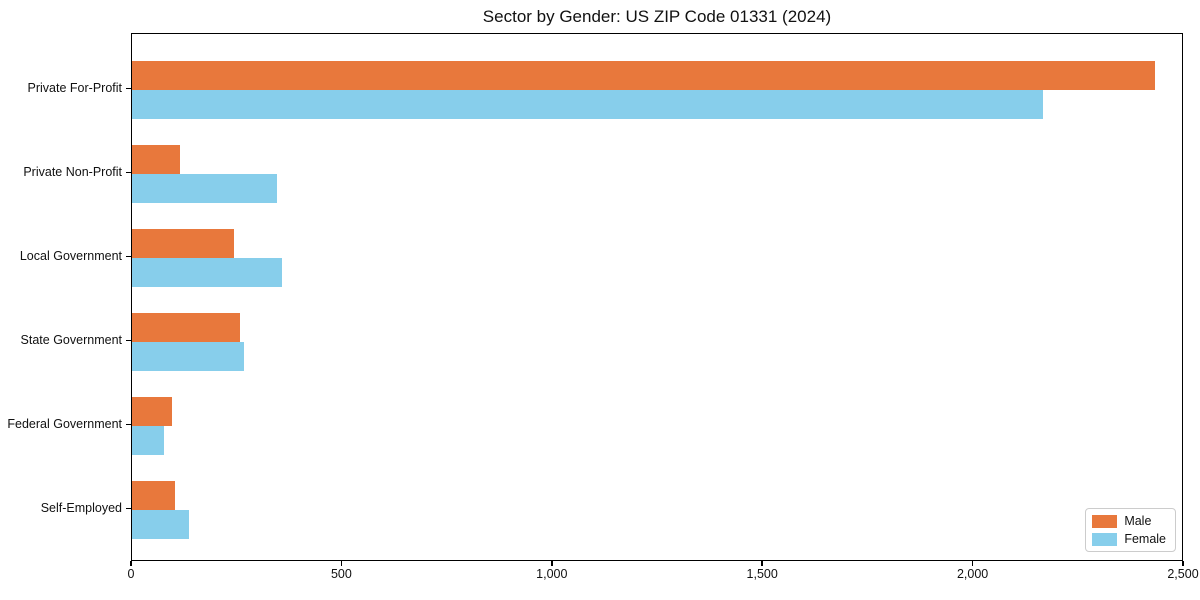 This screenshot has height=600, width=1200. Describe the element at coordinates (207, 272) in the screenshot. I see `bar-female-local-government` at that location.